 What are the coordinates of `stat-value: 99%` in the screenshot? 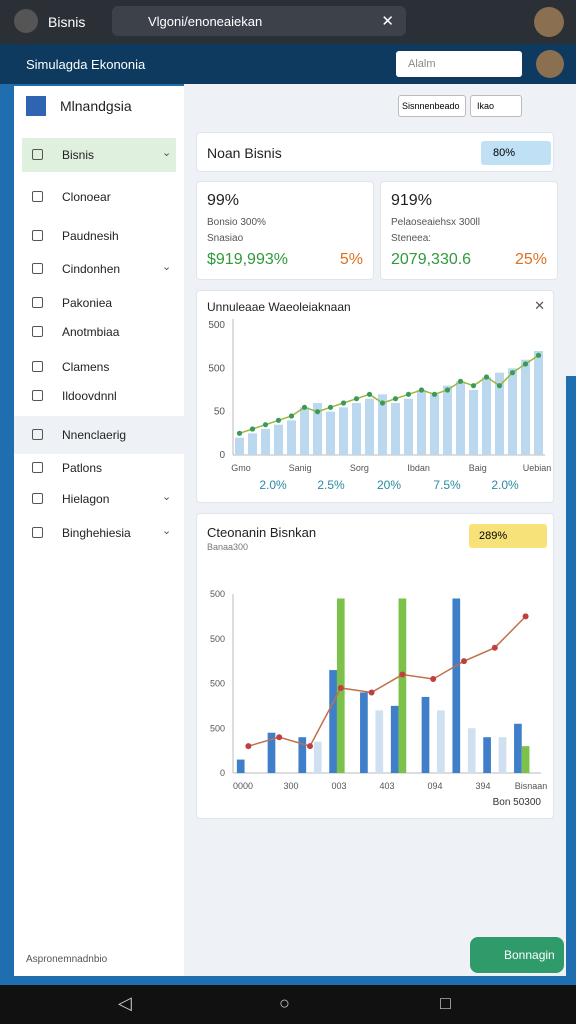 It's located at (223, 200).